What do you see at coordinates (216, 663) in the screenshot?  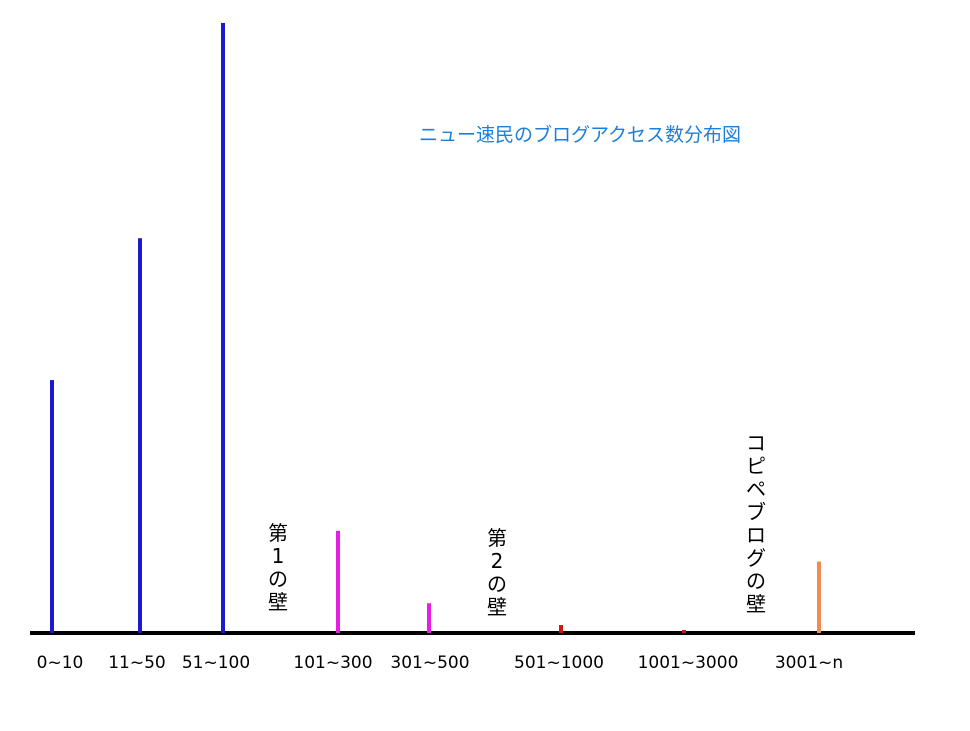 I see `x-tick-label: 51~100` at bounding box center [216, 663].